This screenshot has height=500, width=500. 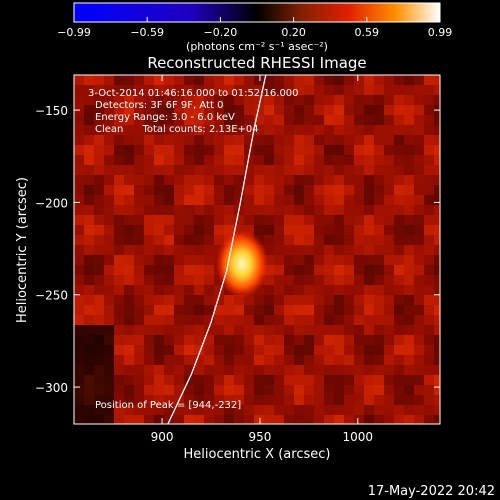 What do you see at coordinates (165, 117) in the screenshot?
I see `annotation-energy-range: Energy Range: 3.0 - 6.0 keV` at bounding box center [165, 117].